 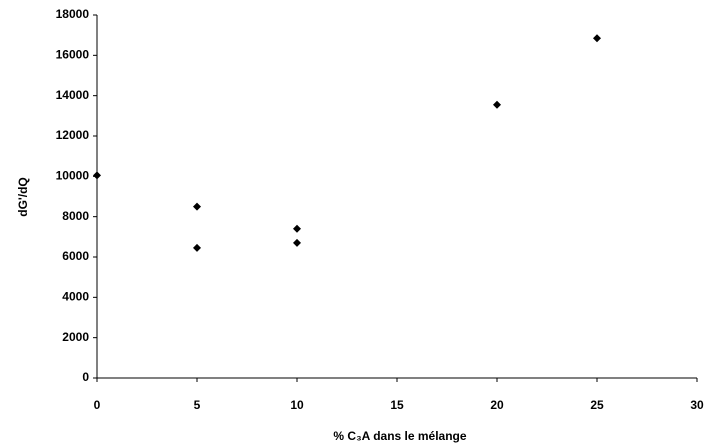 I want to click on y-tick-label: 0, so click(x=85, y=377).